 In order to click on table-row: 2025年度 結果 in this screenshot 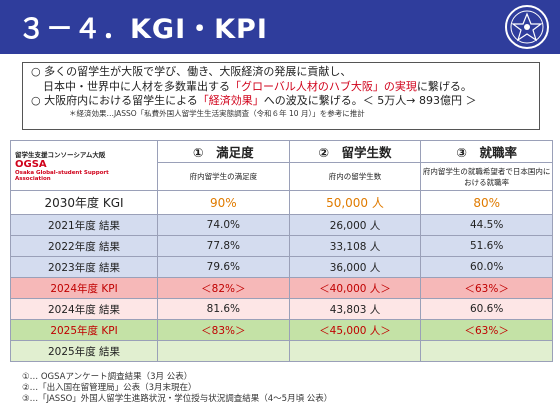, I will do `click(281, 351)`.